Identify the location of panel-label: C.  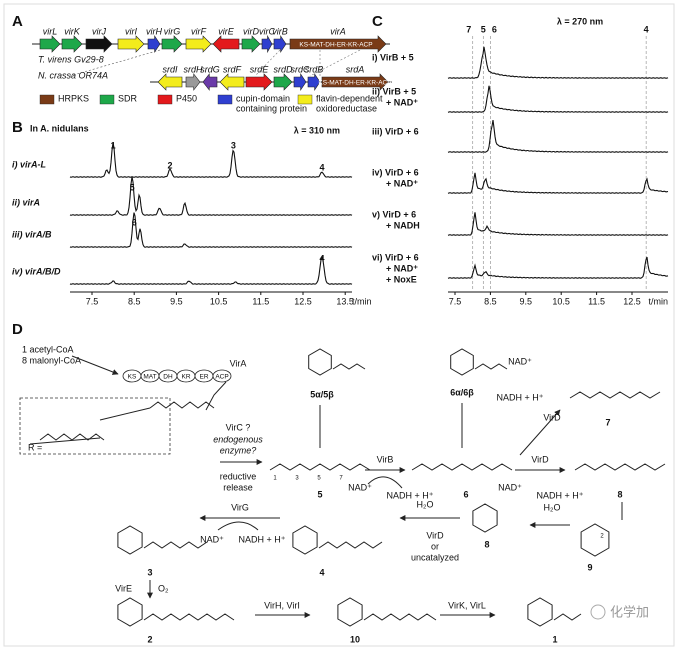
(377, 21).